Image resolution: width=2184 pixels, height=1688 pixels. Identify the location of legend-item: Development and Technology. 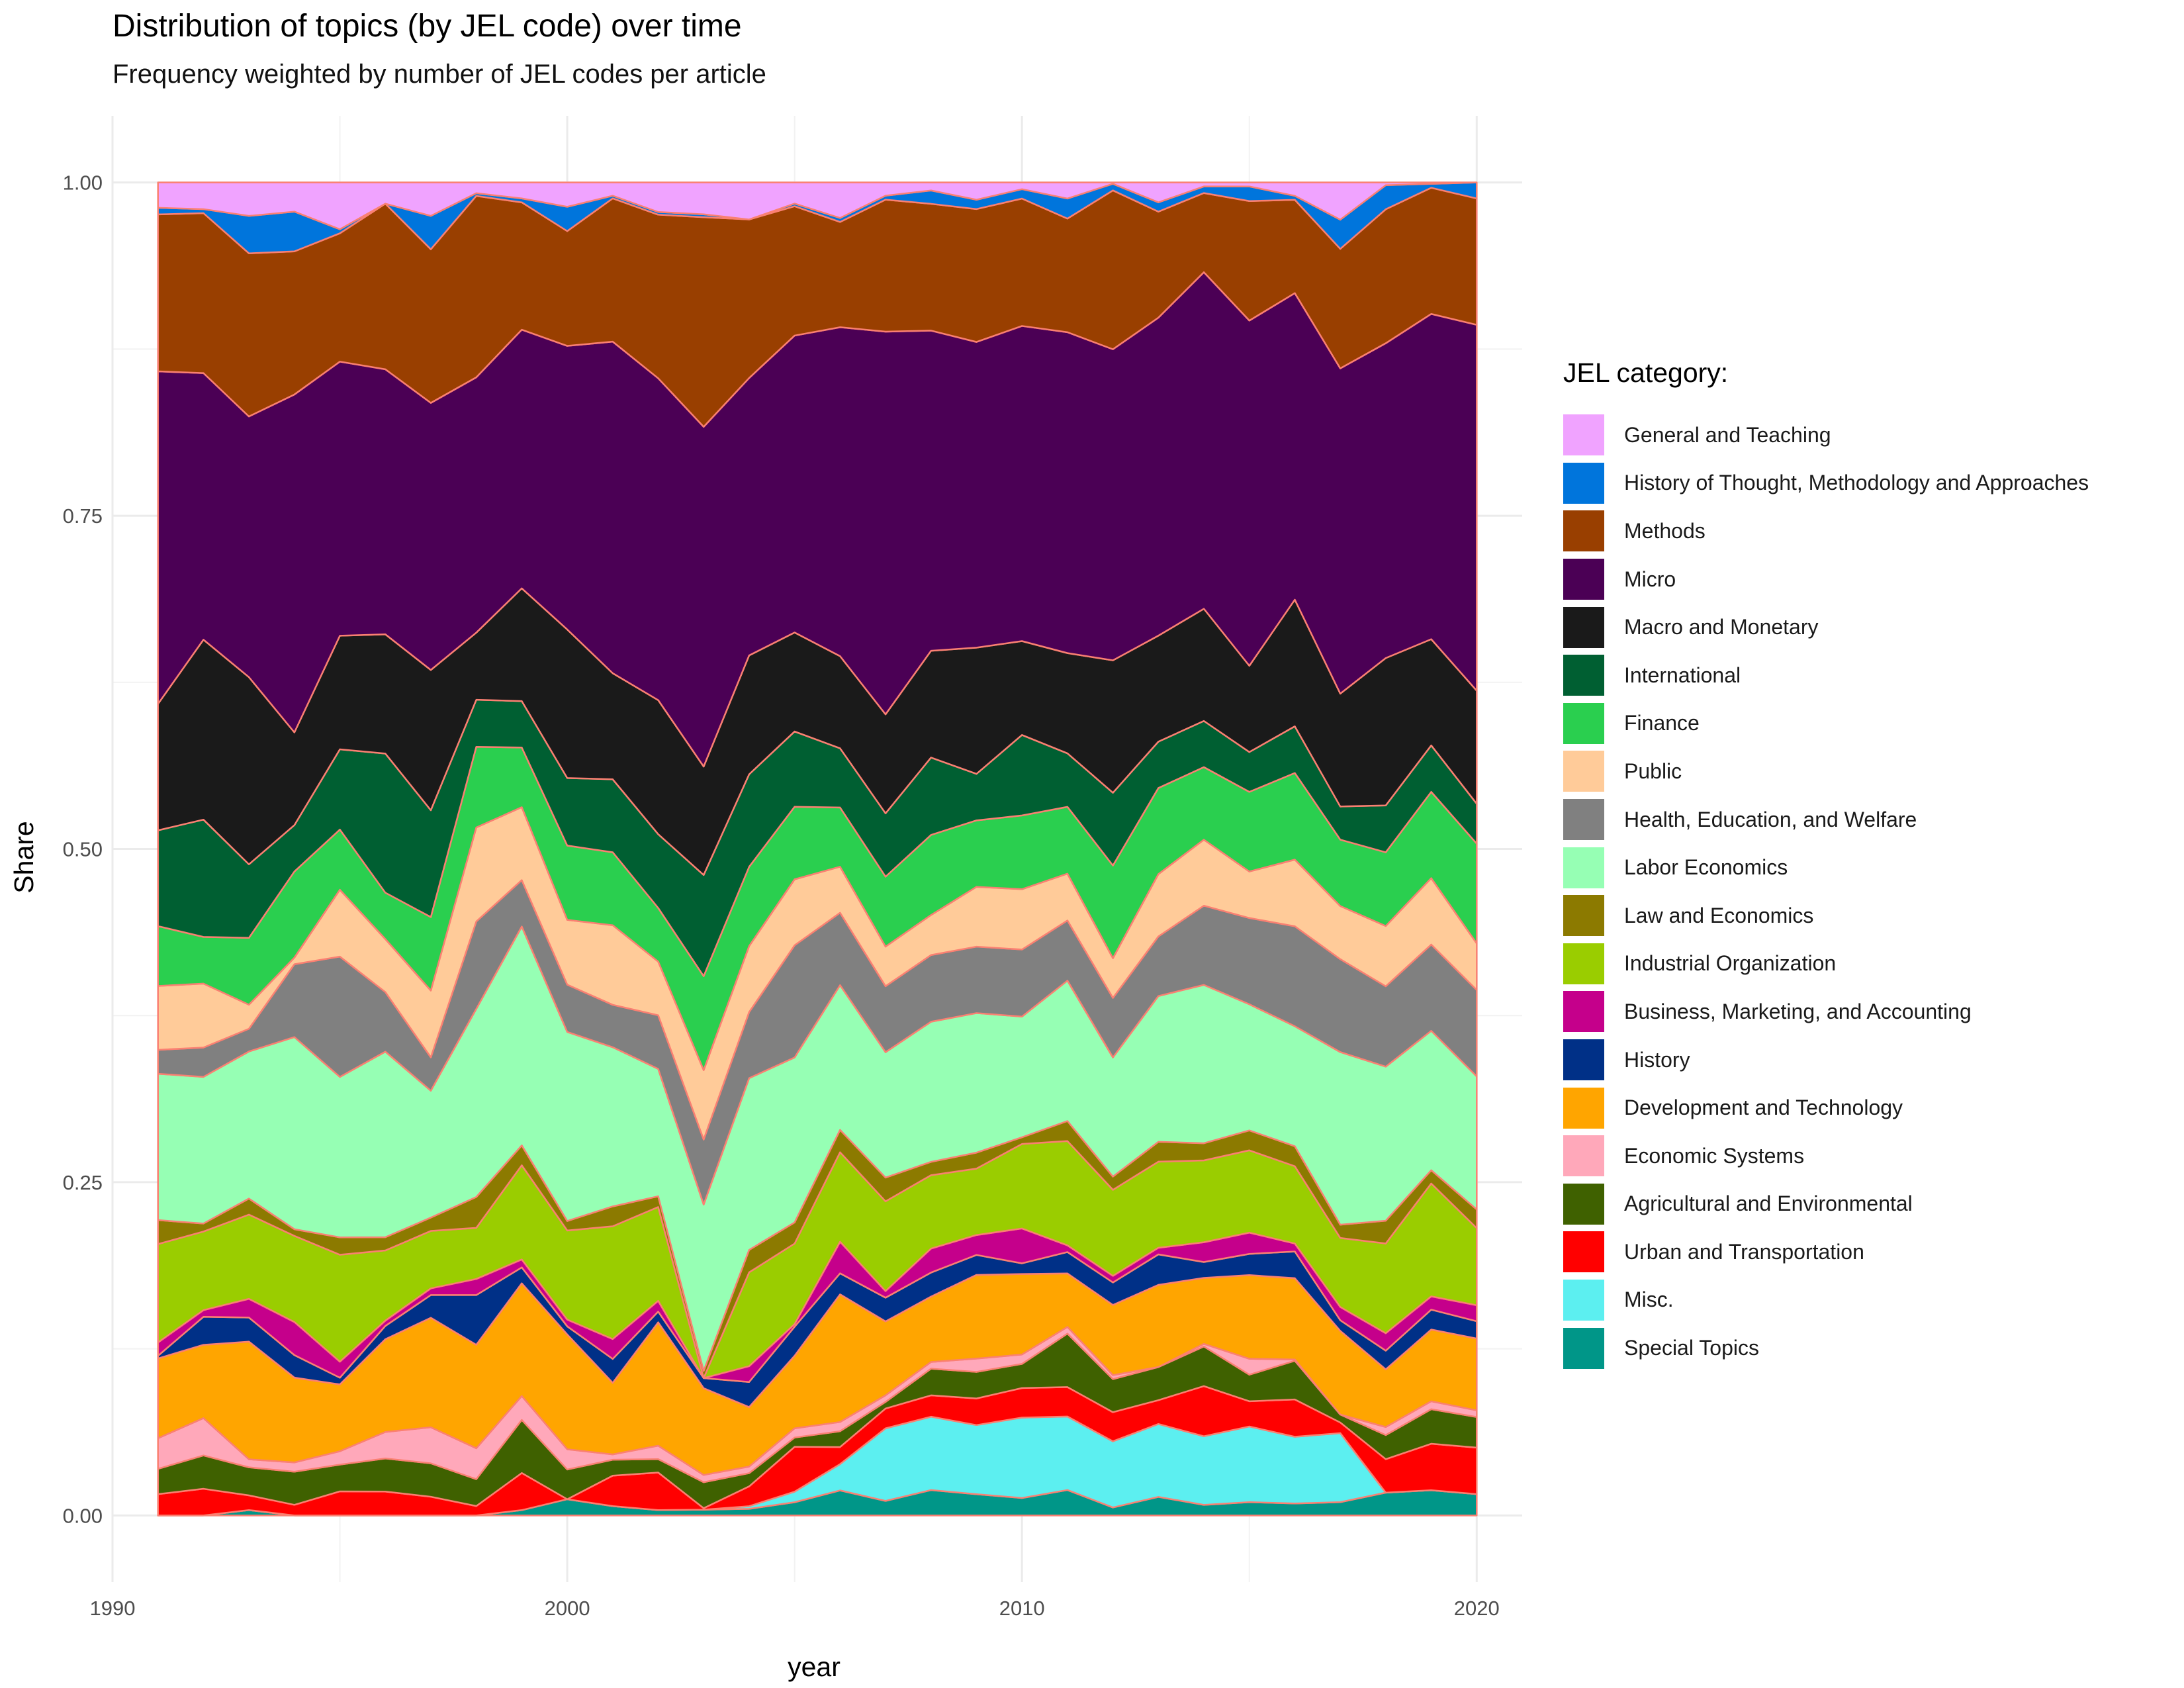
(1826, 1108).